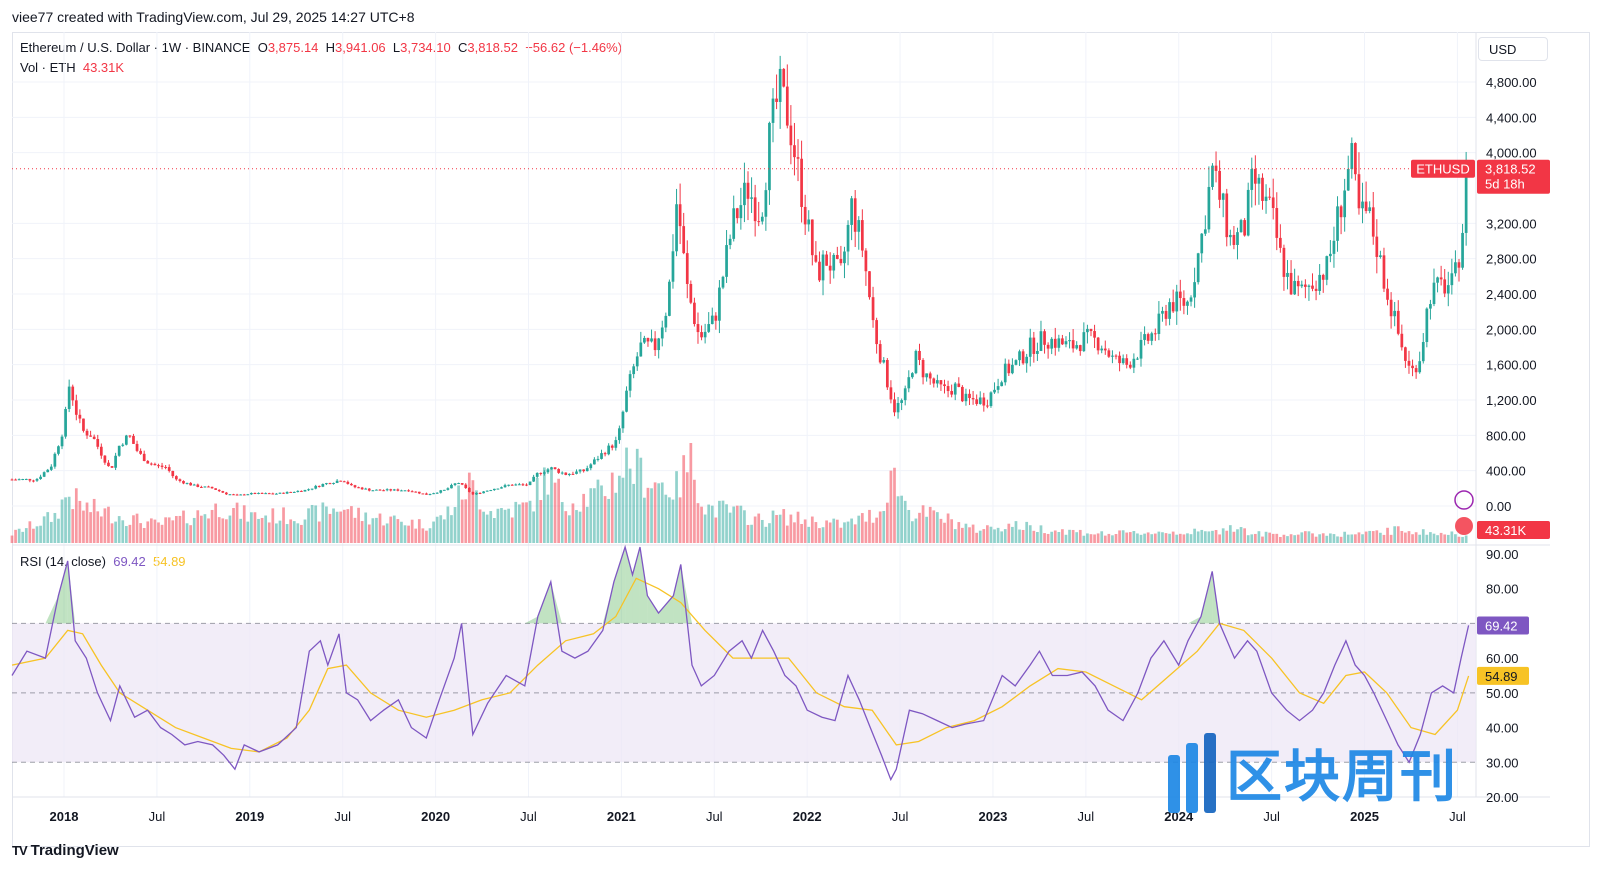 The image size is (1600, 890). What do you see at coordinates (807, 816) in the screenshot?
I see `time-tick-label: 2022` at bounding box center [807, 816].